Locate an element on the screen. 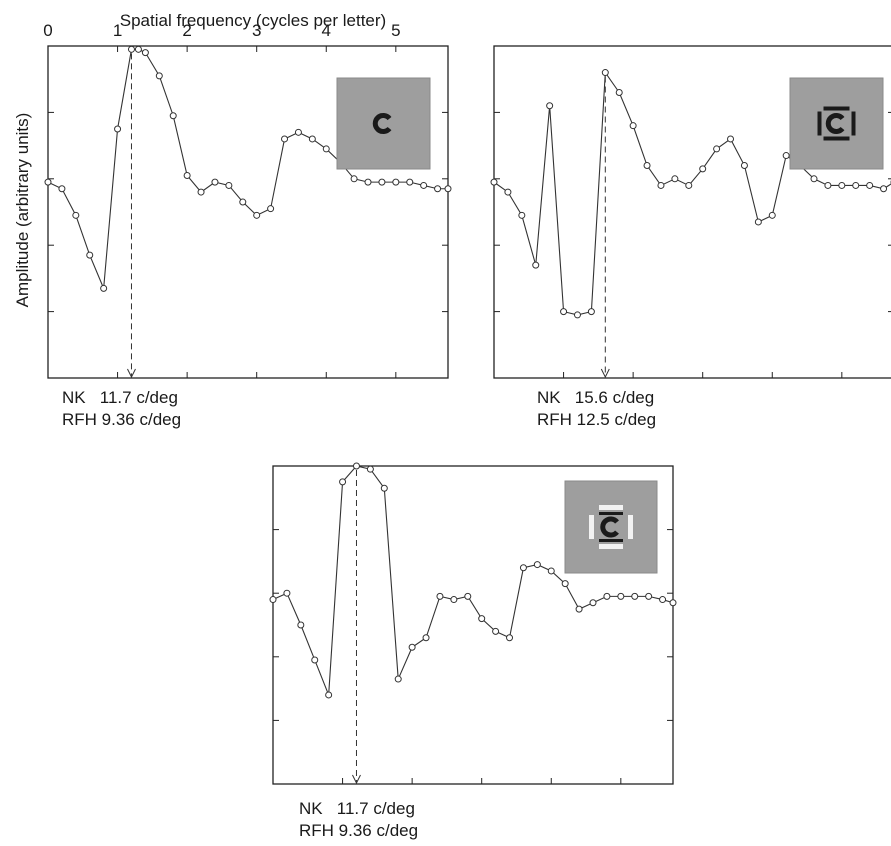  inner-bar-bottom is located at coordinates (611, 540).